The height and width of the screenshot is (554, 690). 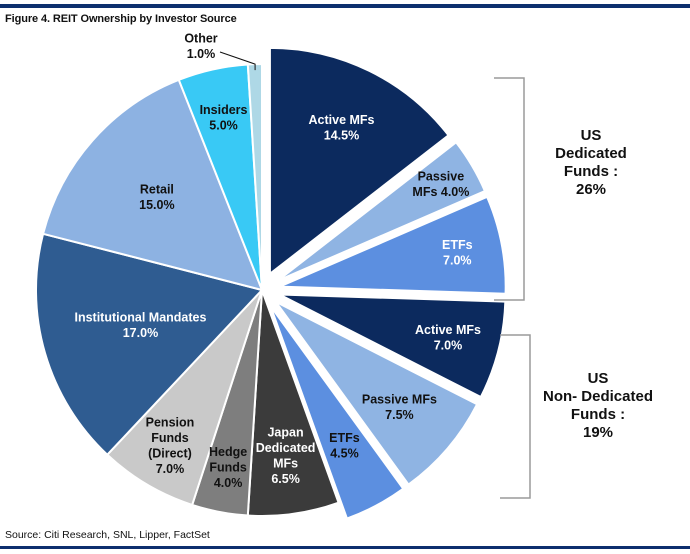 What do you see at coordinates (170, 445) in the screenshot?
I see `slice-label: Pension Funds (Direct) 7.0%` at bounding box center [170, 445].